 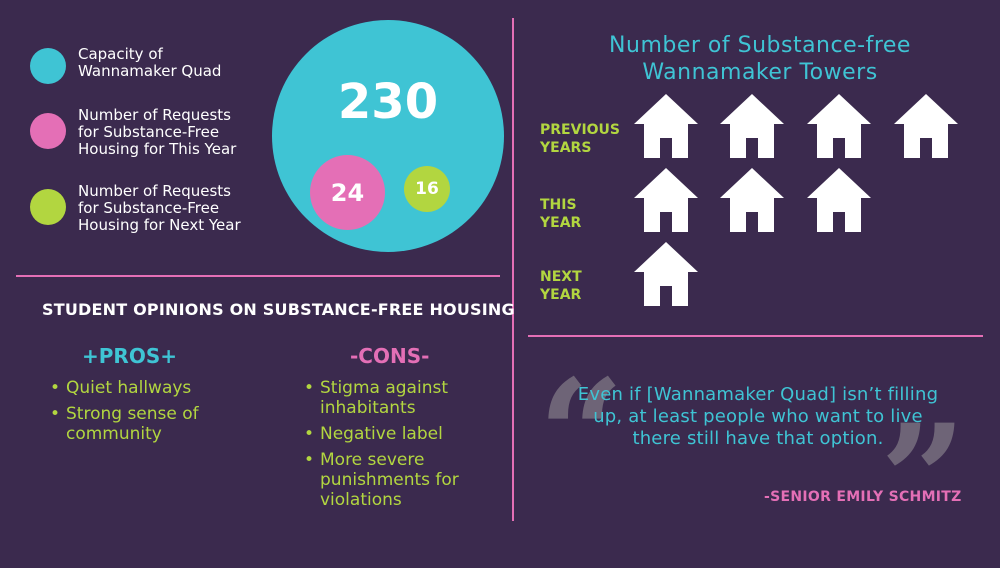 I want to click on list-item: Stigma against inhabitants, so click(x=394, y=398).